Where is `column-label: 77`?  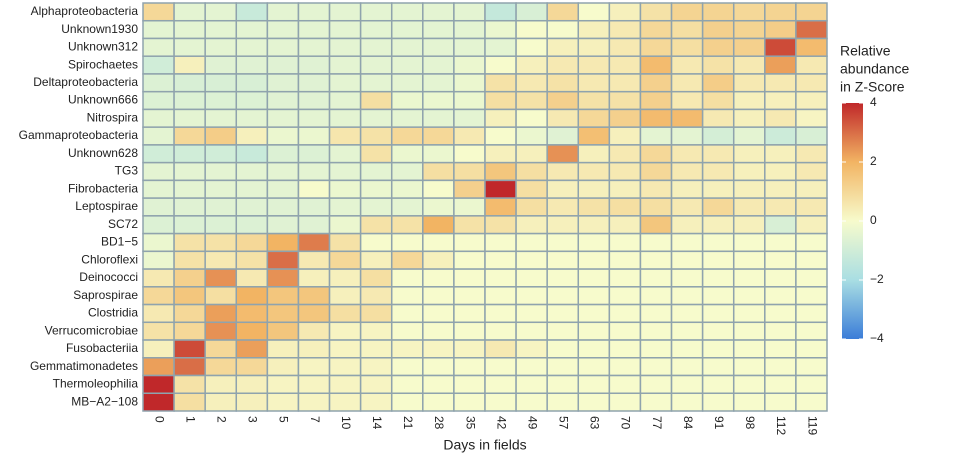 column-label: 77 is located at coordinates (657, 423).